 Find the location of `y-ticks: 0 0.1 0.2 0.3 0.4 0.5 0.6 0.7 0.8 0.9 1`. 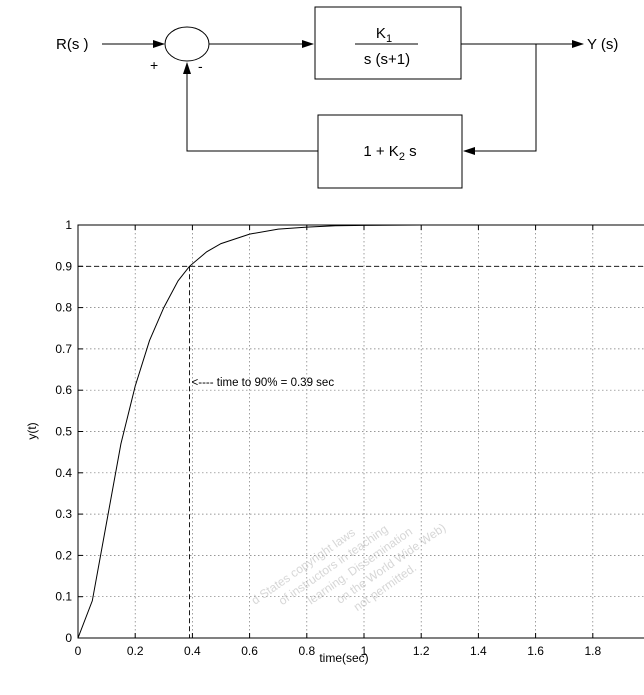

y-ticks: 0 0.1 0.2 0.3 0.4 0.5 0.6 0.7 0.8 0.9 1 is located at coordinates (69, 431).